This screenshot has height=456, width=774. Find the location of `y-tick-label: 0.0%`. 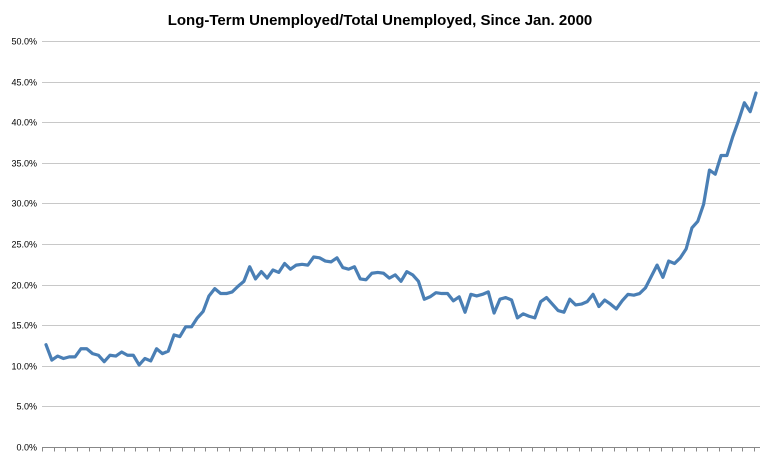

y-tick-label: 0.0% is located at coordinates (26, 448).